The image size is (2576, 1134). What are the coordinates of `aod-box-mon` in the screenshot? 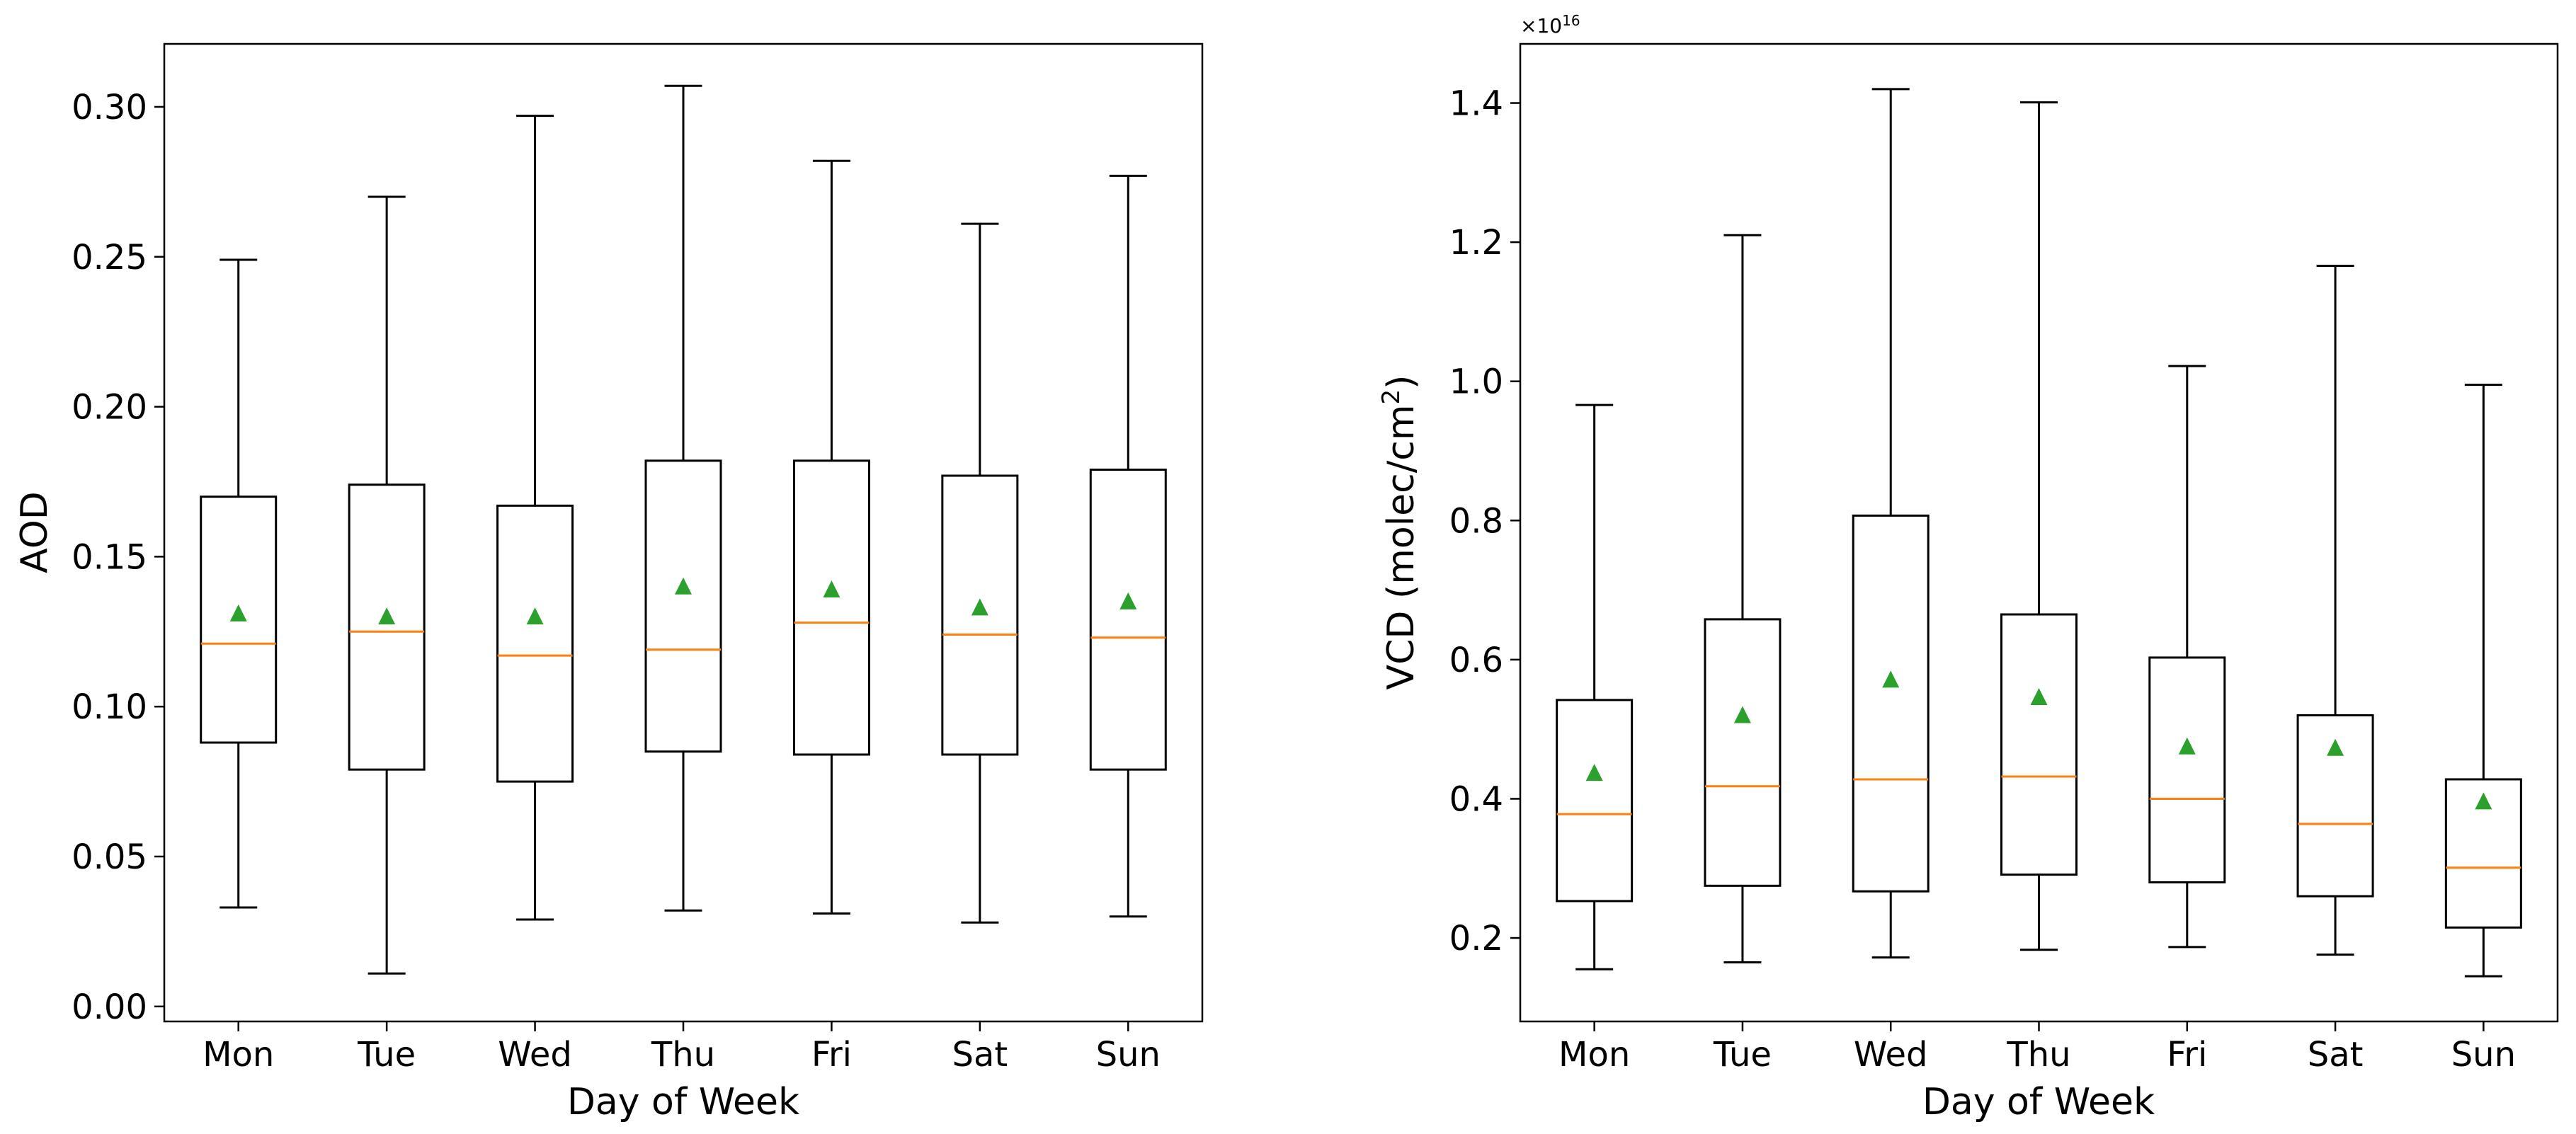 It's located at (239, 583).